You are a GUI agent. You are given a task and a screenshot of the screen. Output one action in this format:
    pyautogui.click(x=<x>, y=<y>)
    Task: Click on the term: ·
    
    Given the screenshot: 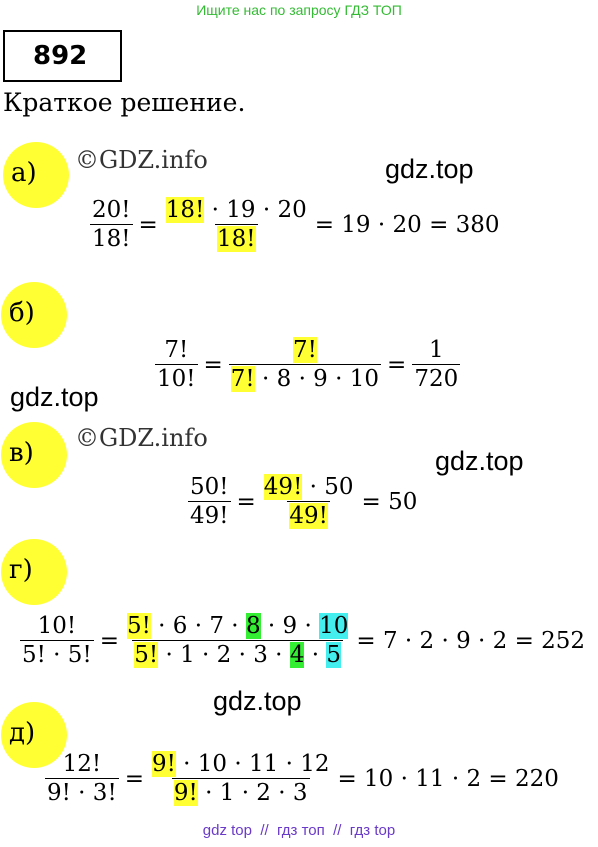 What is the action you would take?
    pyautogui.click(x=315, y=655)
    